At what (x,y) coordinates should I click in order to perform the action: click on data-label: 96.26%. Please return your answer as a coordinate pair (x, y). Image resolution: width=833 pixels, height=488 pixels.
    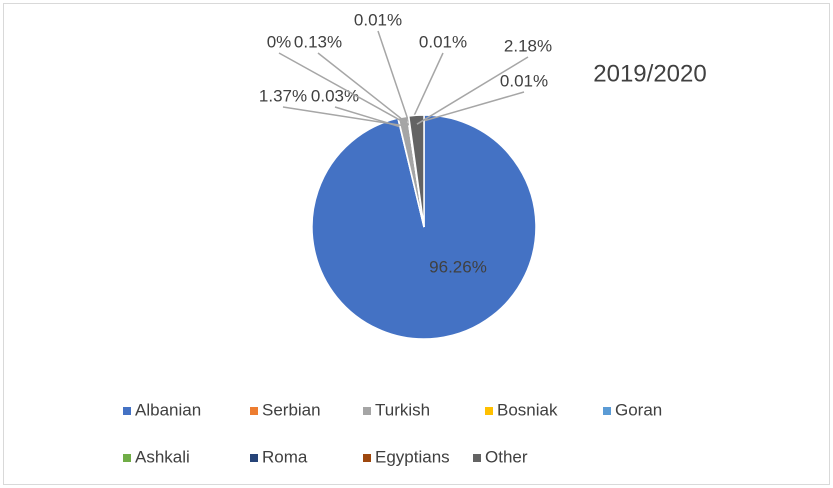
    Looking at the image, I should click on (458, 266).